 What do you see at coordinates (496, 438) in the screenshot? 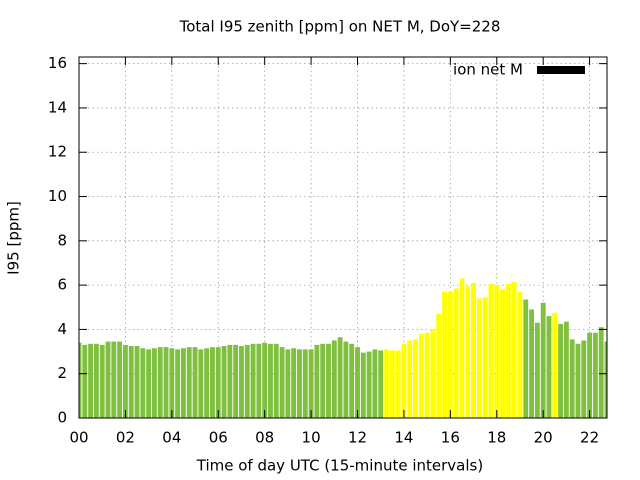
I see `x-tick-label: 18` at bounding box center [496, 438].